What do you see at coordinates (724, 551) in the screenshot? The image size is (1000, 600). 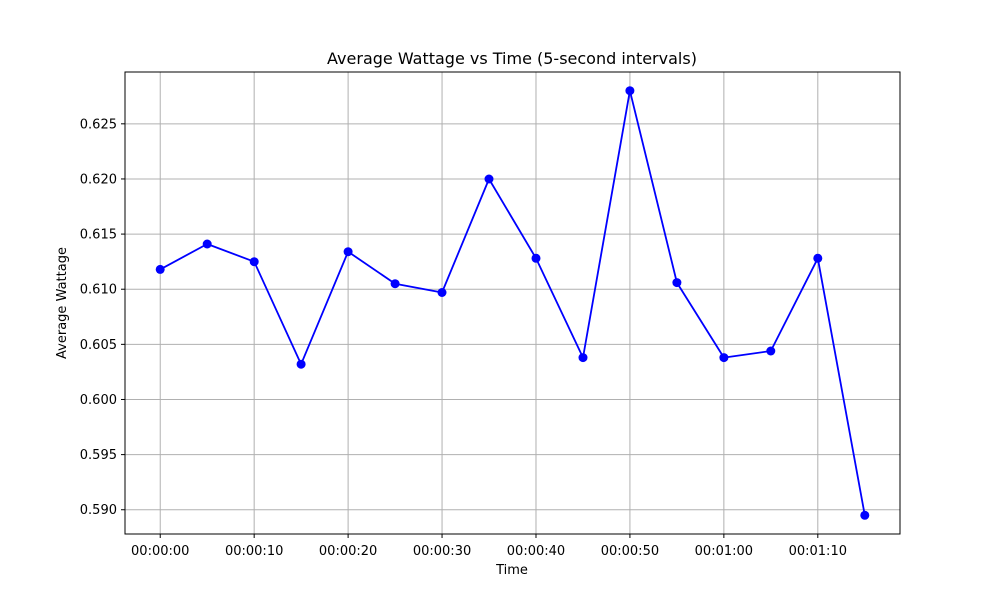 I see `x-tick-label: 00:01:00` at bounding box center [724, 551].